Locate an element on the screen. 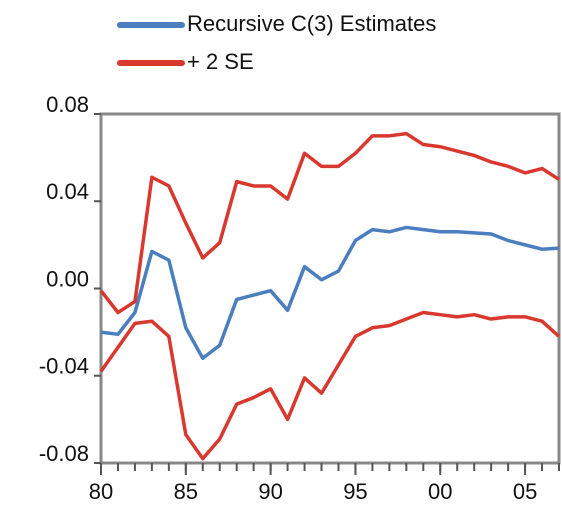 This screenshot has height=512, width=562. x-tick-label: 00 is located at coordinates (440, 491).